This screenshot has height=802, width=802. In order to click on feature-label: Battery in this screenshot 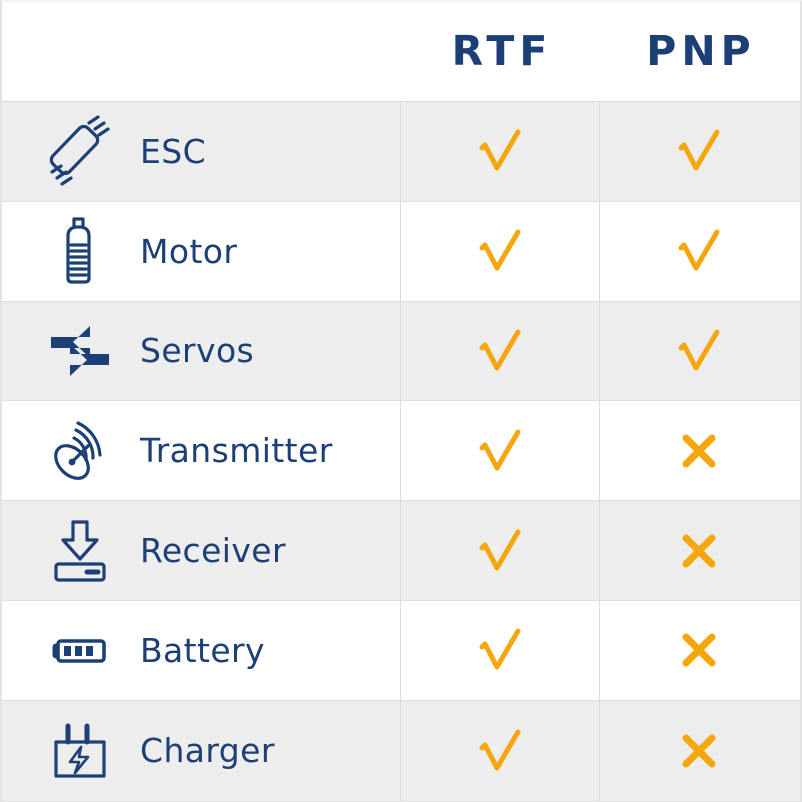, I will do `click(202, 650)`.